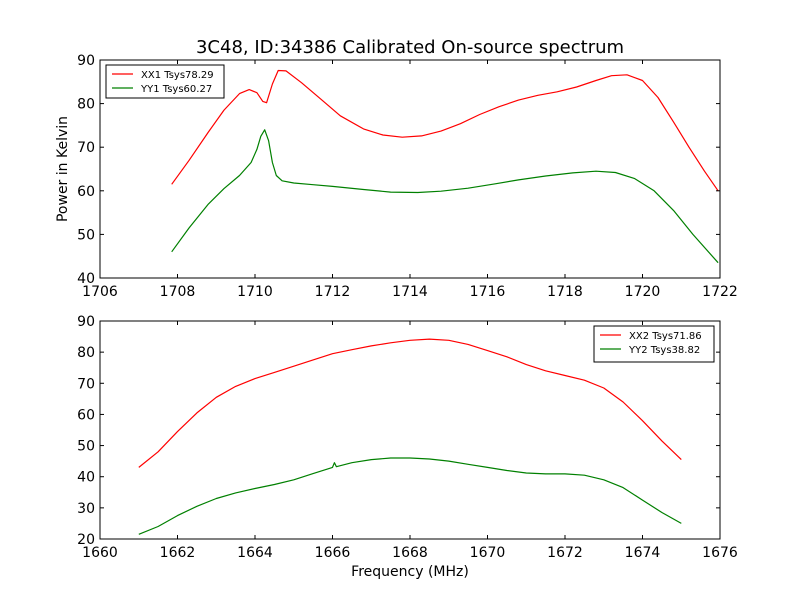  I want to click on x-tick-label-0-7: 1720, so click(643, 292).